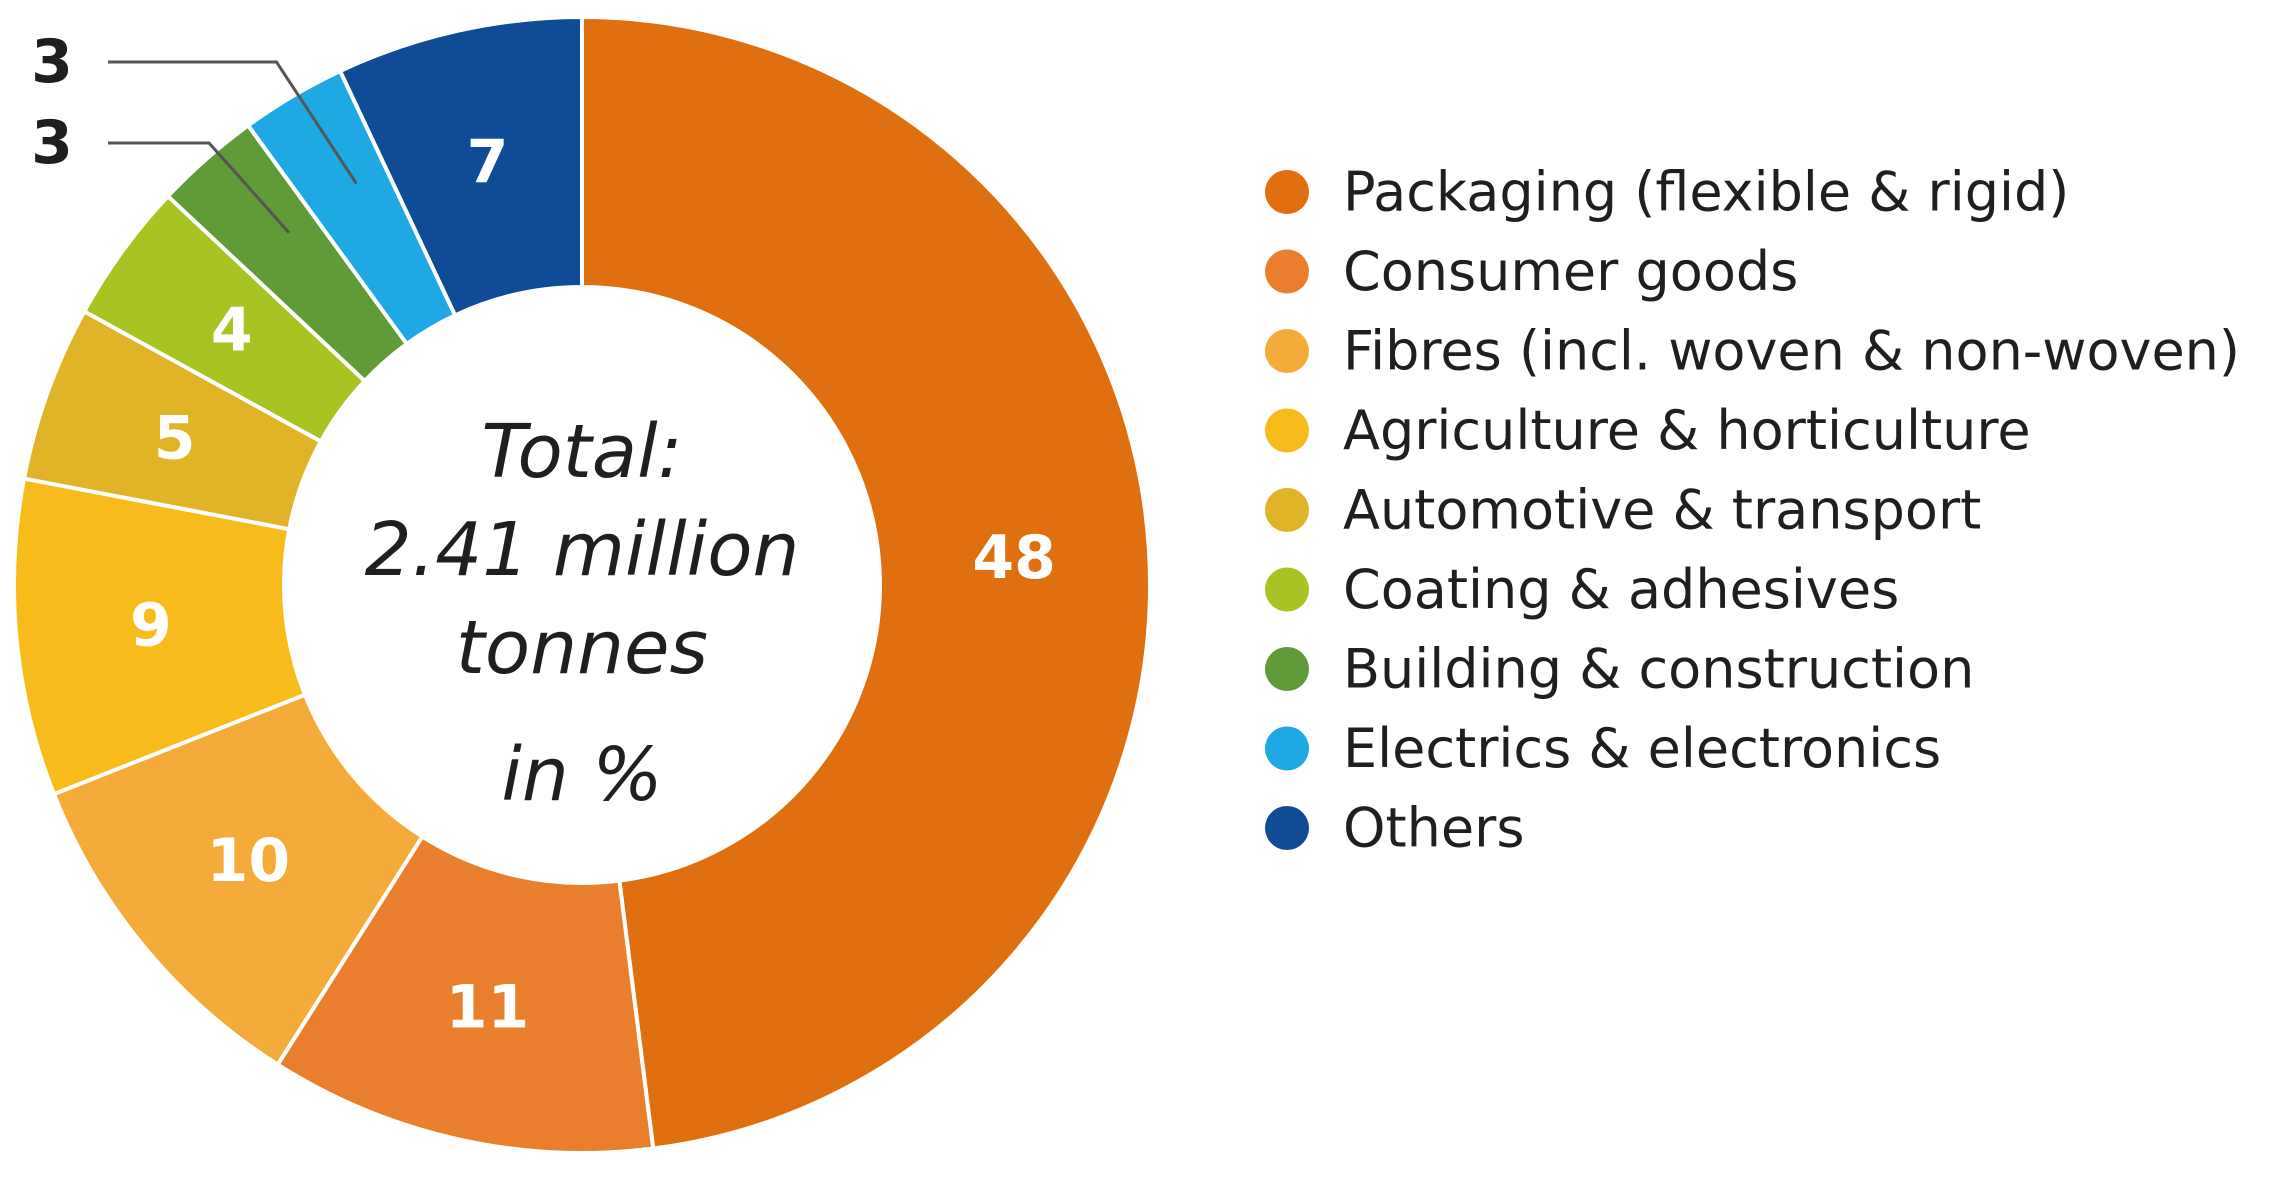 The height and width of the screenshot is (1179, 2284). I want to click on value-label-agriculture-horticulture: 9, so click(151, 626).